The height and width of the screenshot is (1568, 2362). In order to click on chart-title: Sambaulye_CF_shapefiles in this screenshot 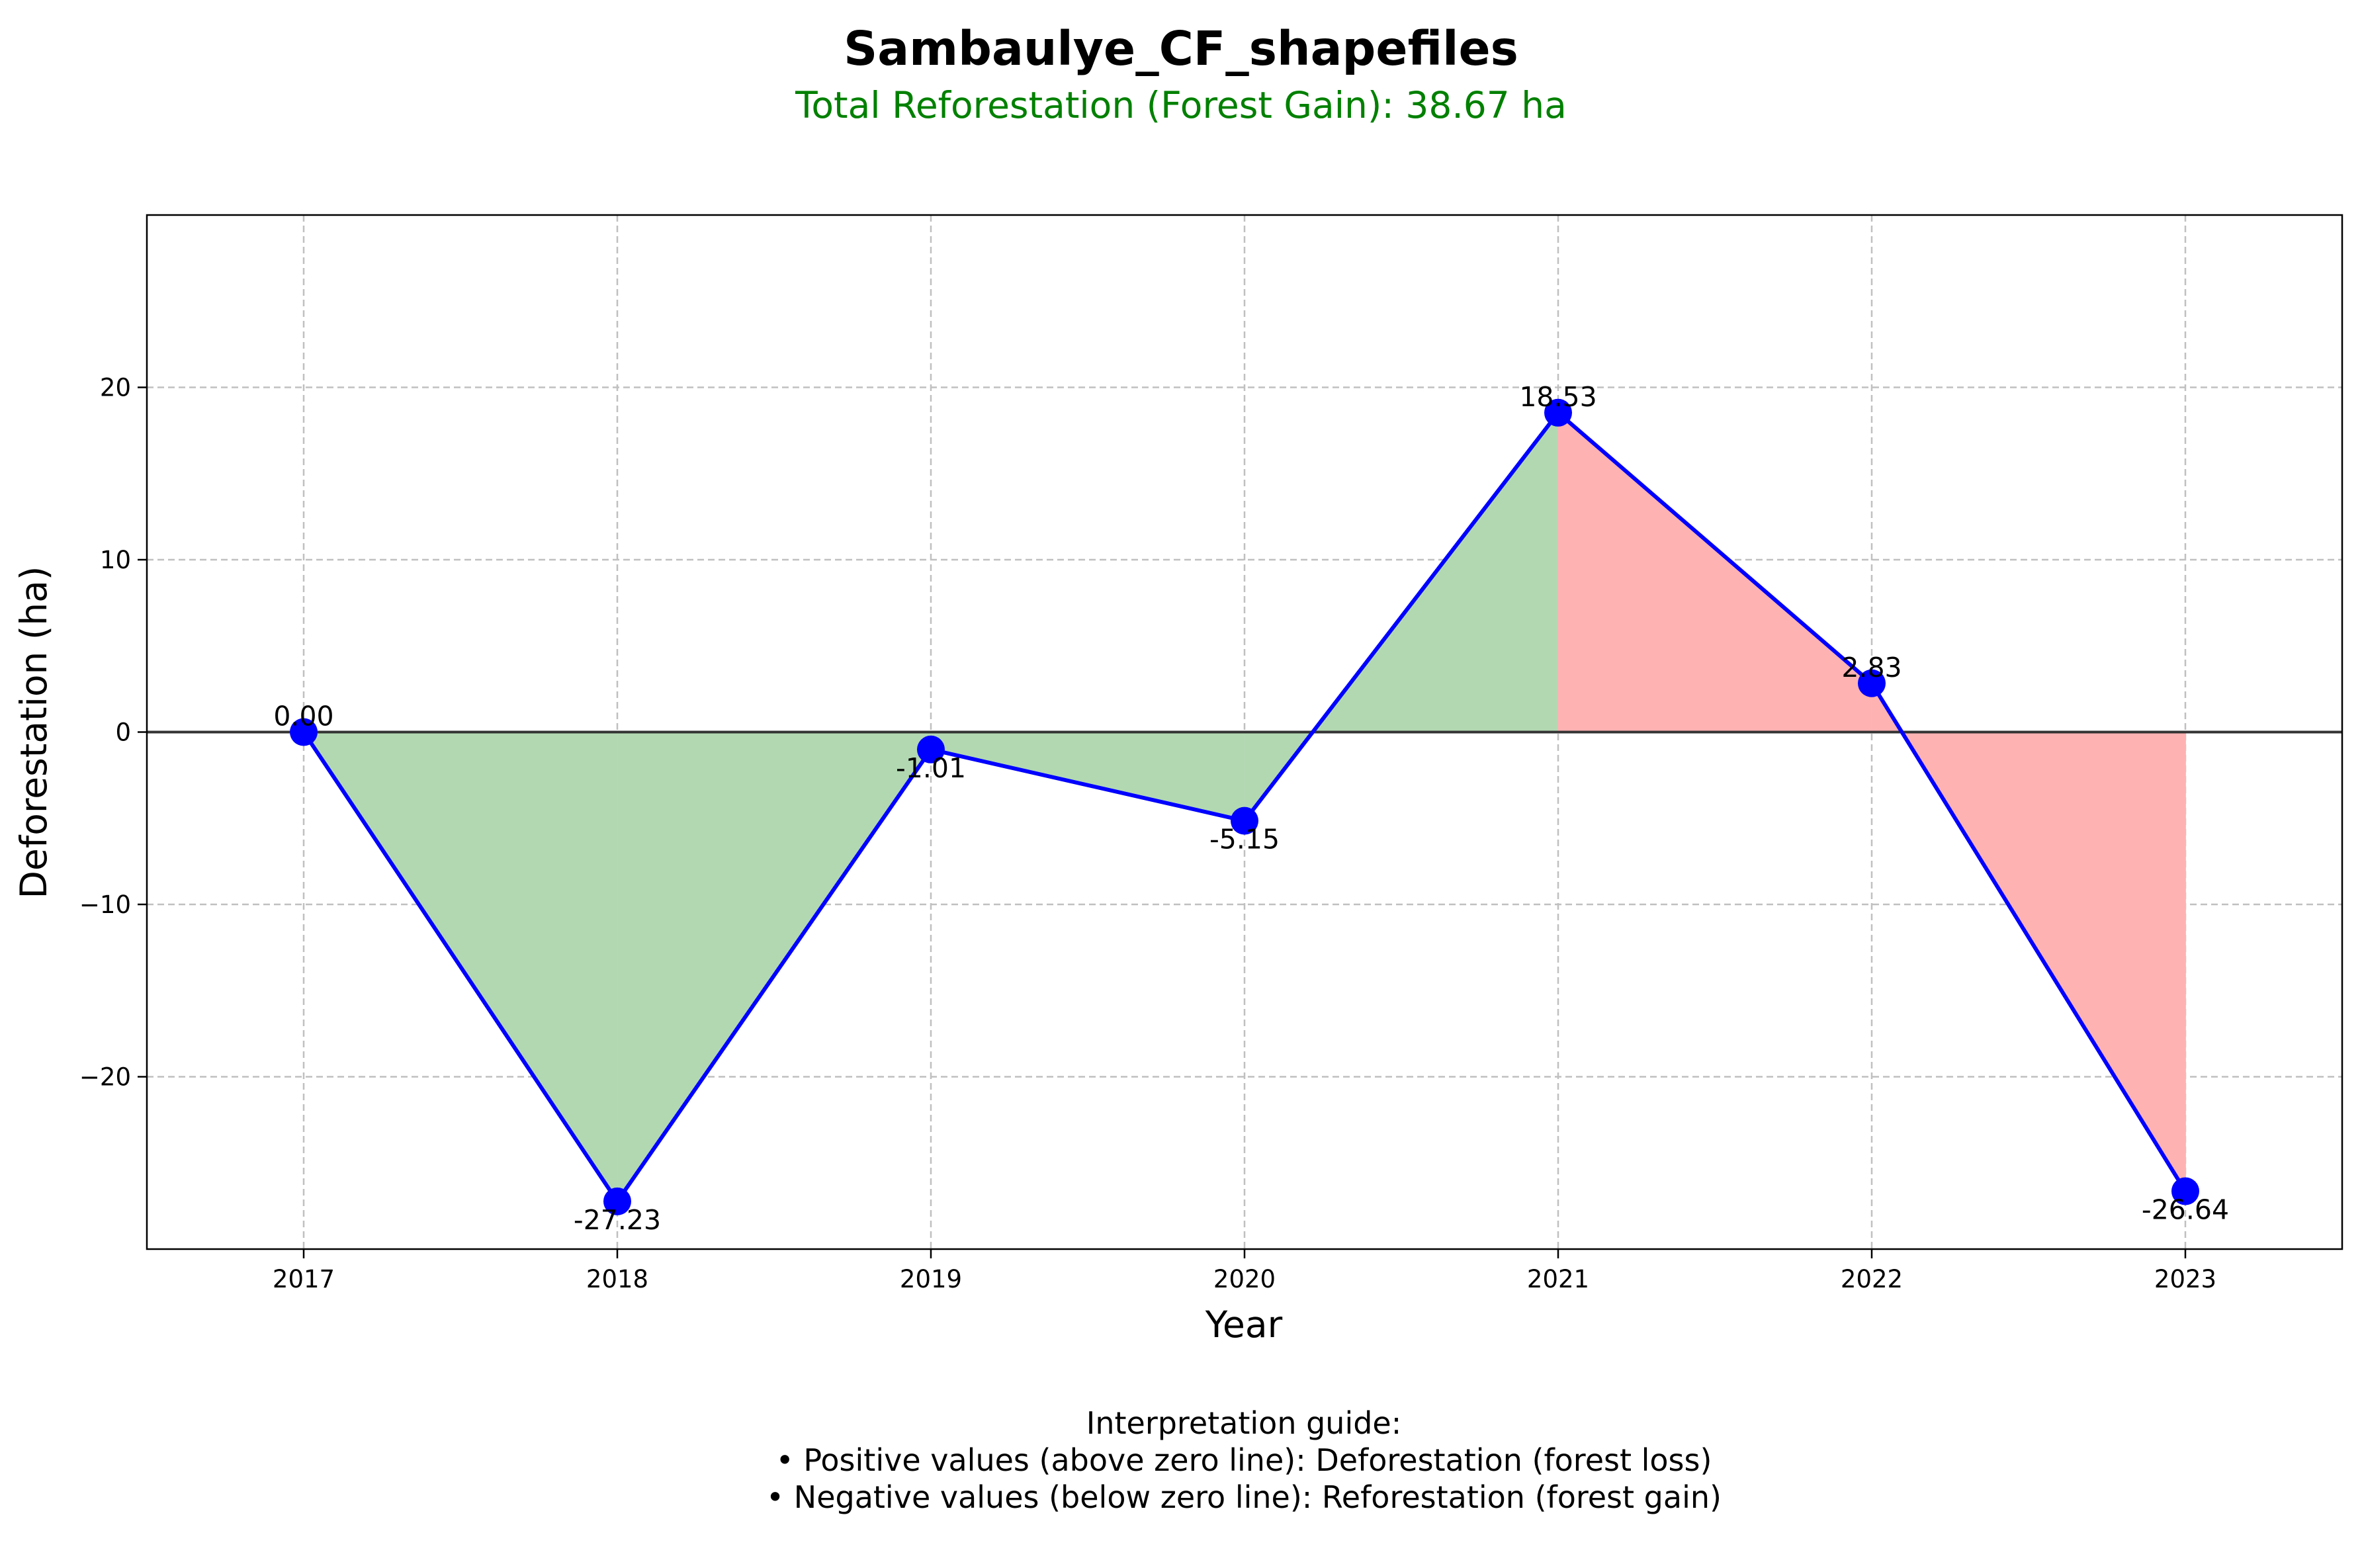, I will do `click(1181, 49)`.